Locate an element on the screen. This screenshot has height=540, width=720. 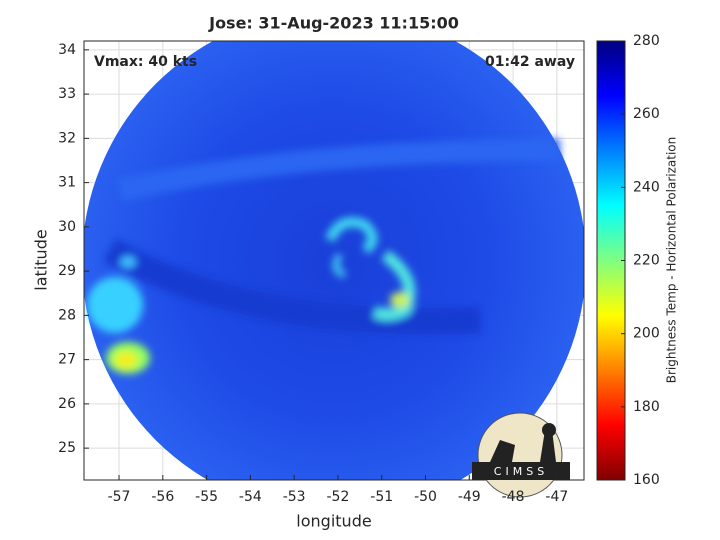
x-tick-label: -53 is located at coordinates (294, 497).